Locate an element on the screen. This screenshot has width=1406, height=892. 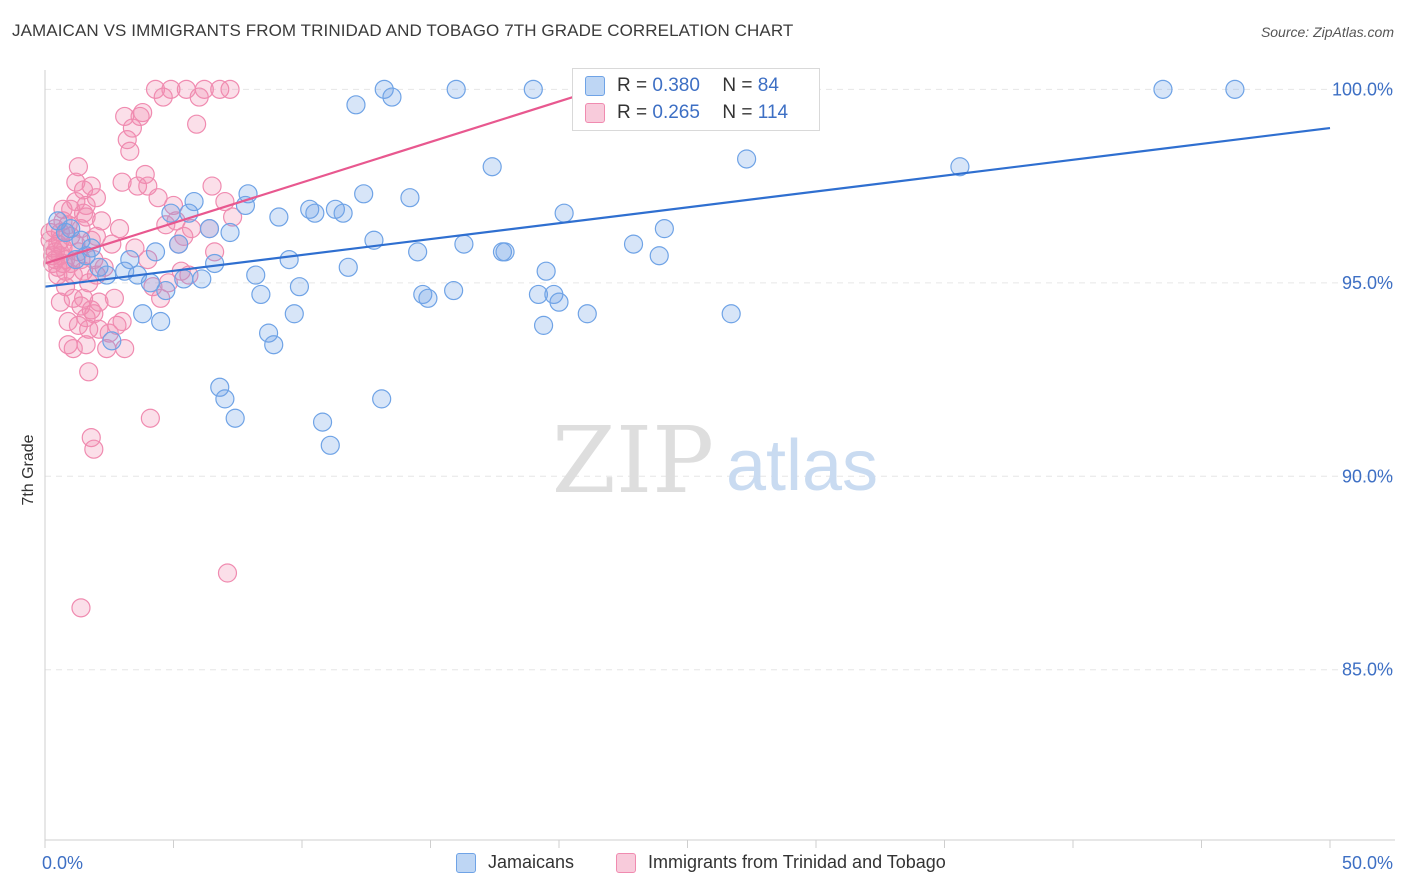
x-tick-label-max: 50.0% is located at coordinates (1367, 863).